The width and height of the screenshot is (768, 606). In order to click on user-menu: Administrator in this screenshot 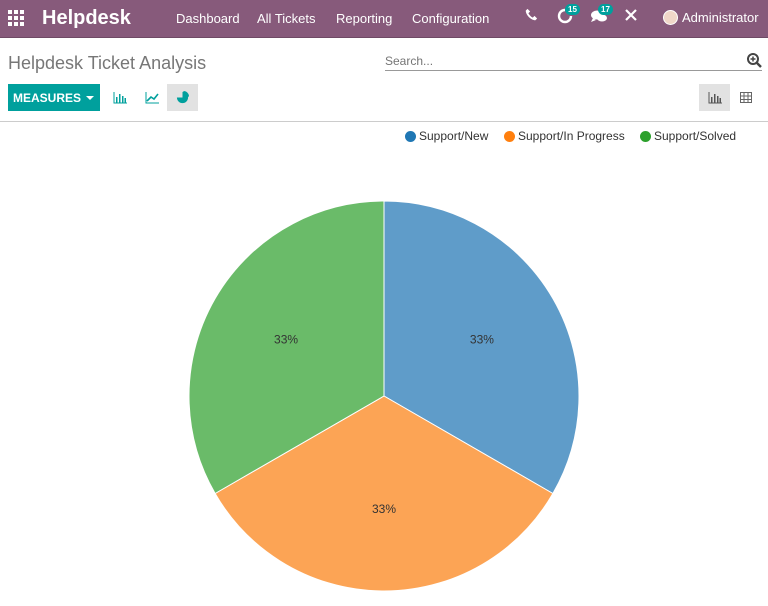, I will do `click(711, 17)`.